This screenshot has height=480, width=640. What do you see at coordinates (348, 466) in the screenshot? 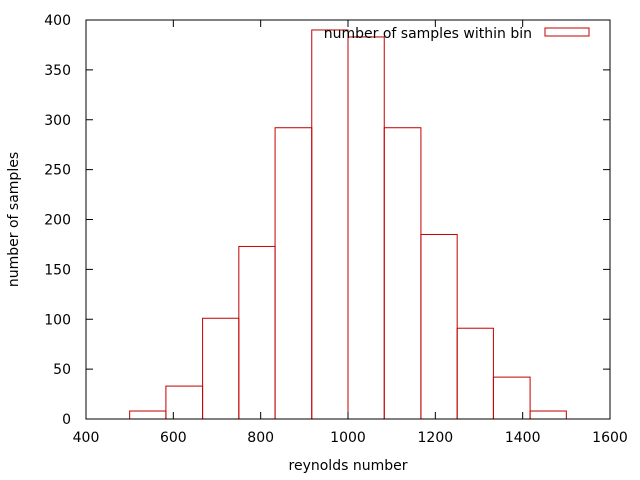
I see `x-axis-label: reynolds number` at bounding box center [348, 466].